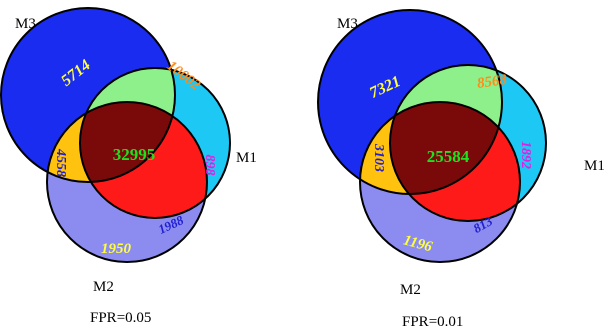 The width and height of the screenshot is (610, 332). I want to click on count-m2-m3: 3103, so click(378, 157).